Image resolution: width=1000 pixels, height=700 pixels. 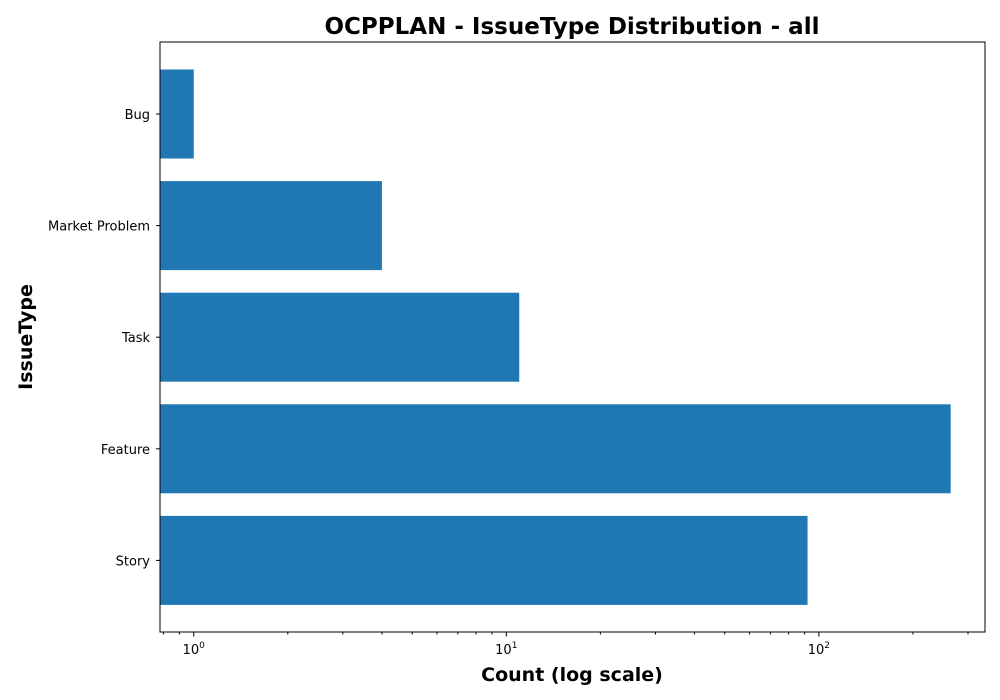 What do you see at coordinates (99, 227) in the screenshot?
I see `y-tick-label: Market Problem` at bounding box center [99, 227].